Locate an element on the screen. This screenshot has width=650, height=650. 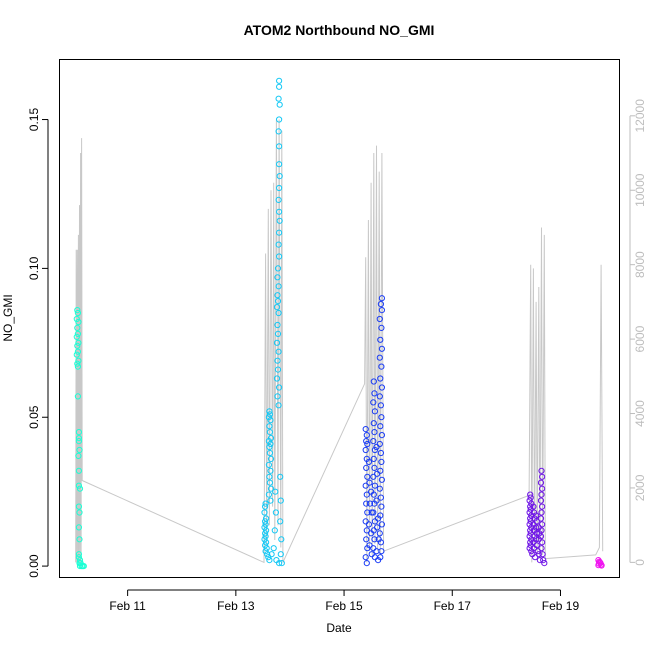
x-tick-label: Feb 15 is located at coordinates (344, 606).